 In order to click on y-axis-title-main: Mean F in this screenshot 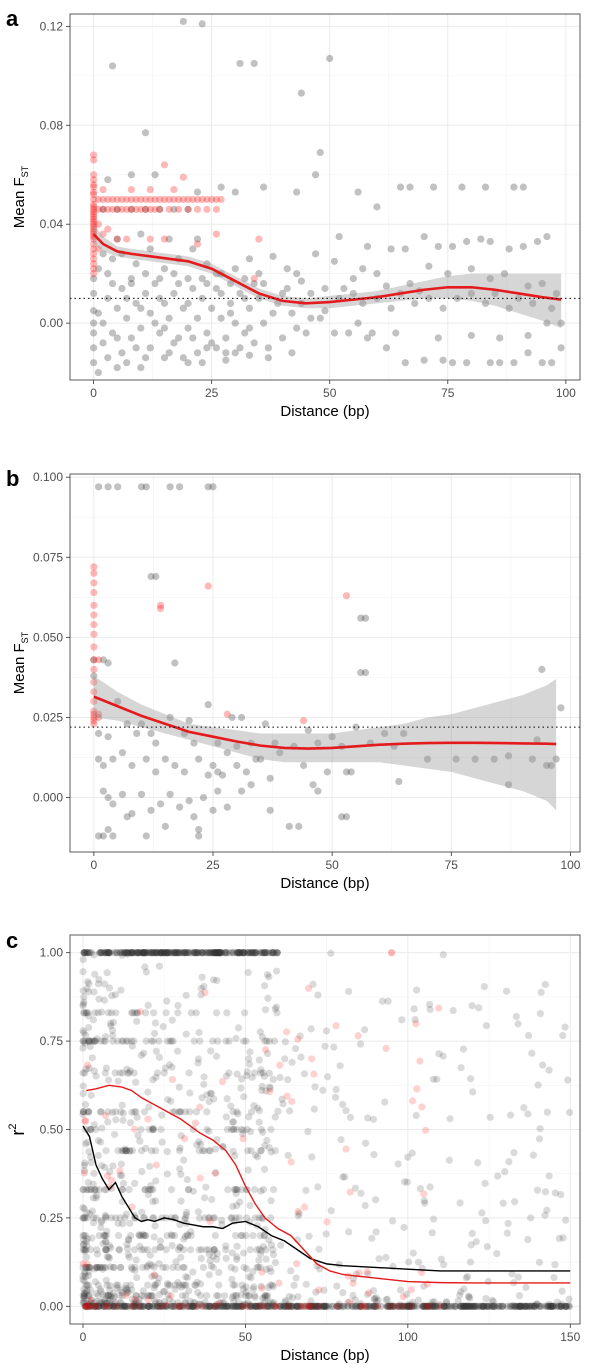, I will do `click(19, 202)`.